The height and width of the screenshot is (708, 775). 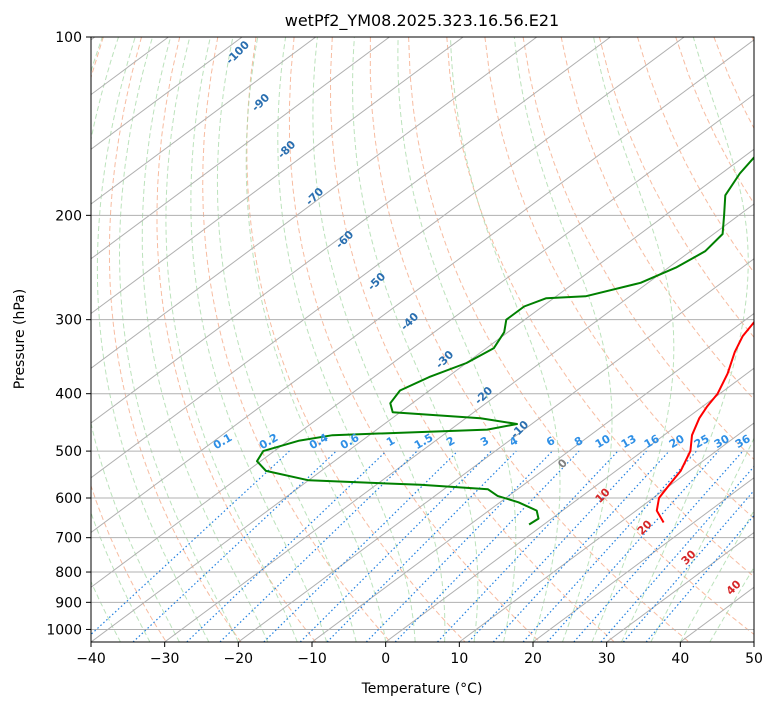 I want to click on x-tick-label: −30, so click(x=165, y=659).